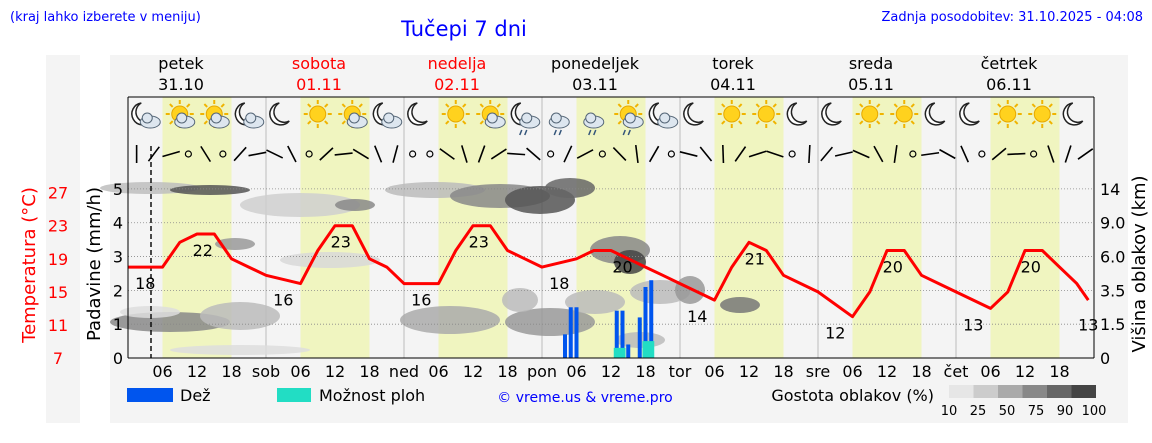 This screenshot has height=443, width=1152. I want to click on day-name: sreda, so click(871, 63).